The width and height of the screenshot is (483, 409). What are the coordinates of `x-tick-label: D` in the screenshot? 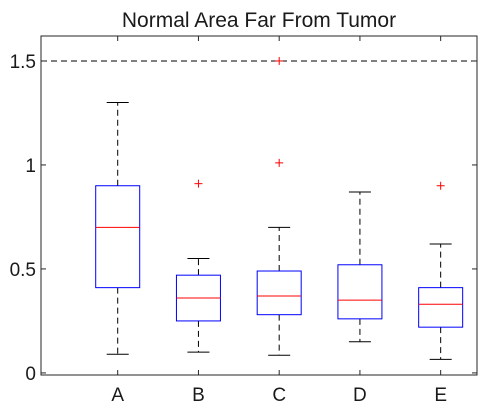 It's located at (360, 395).